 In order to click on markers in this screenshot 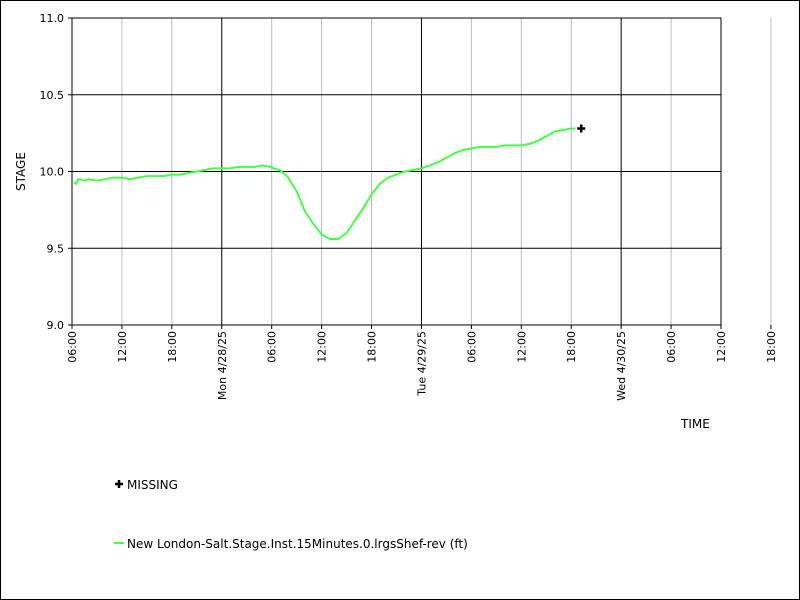, I will do `click(581, 128)`.